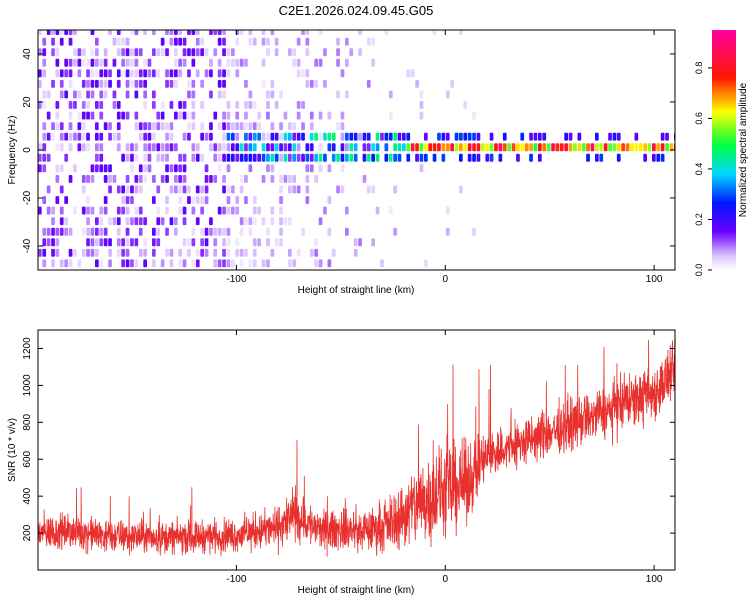 The image size is (750, 600). What do you see at coordinates (236, 579) in the screenshot?
I see `x-tick-label: -100` at bounding box center [236, 579].